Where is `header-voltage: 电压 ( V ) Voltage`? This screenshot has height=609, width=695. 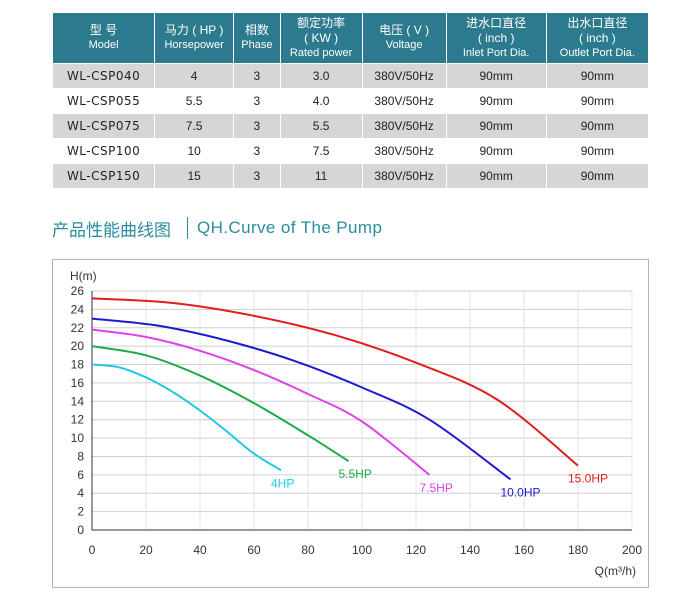 header-voltage: 电压 ( V ) Voltage is located at coordinates (404, 38).